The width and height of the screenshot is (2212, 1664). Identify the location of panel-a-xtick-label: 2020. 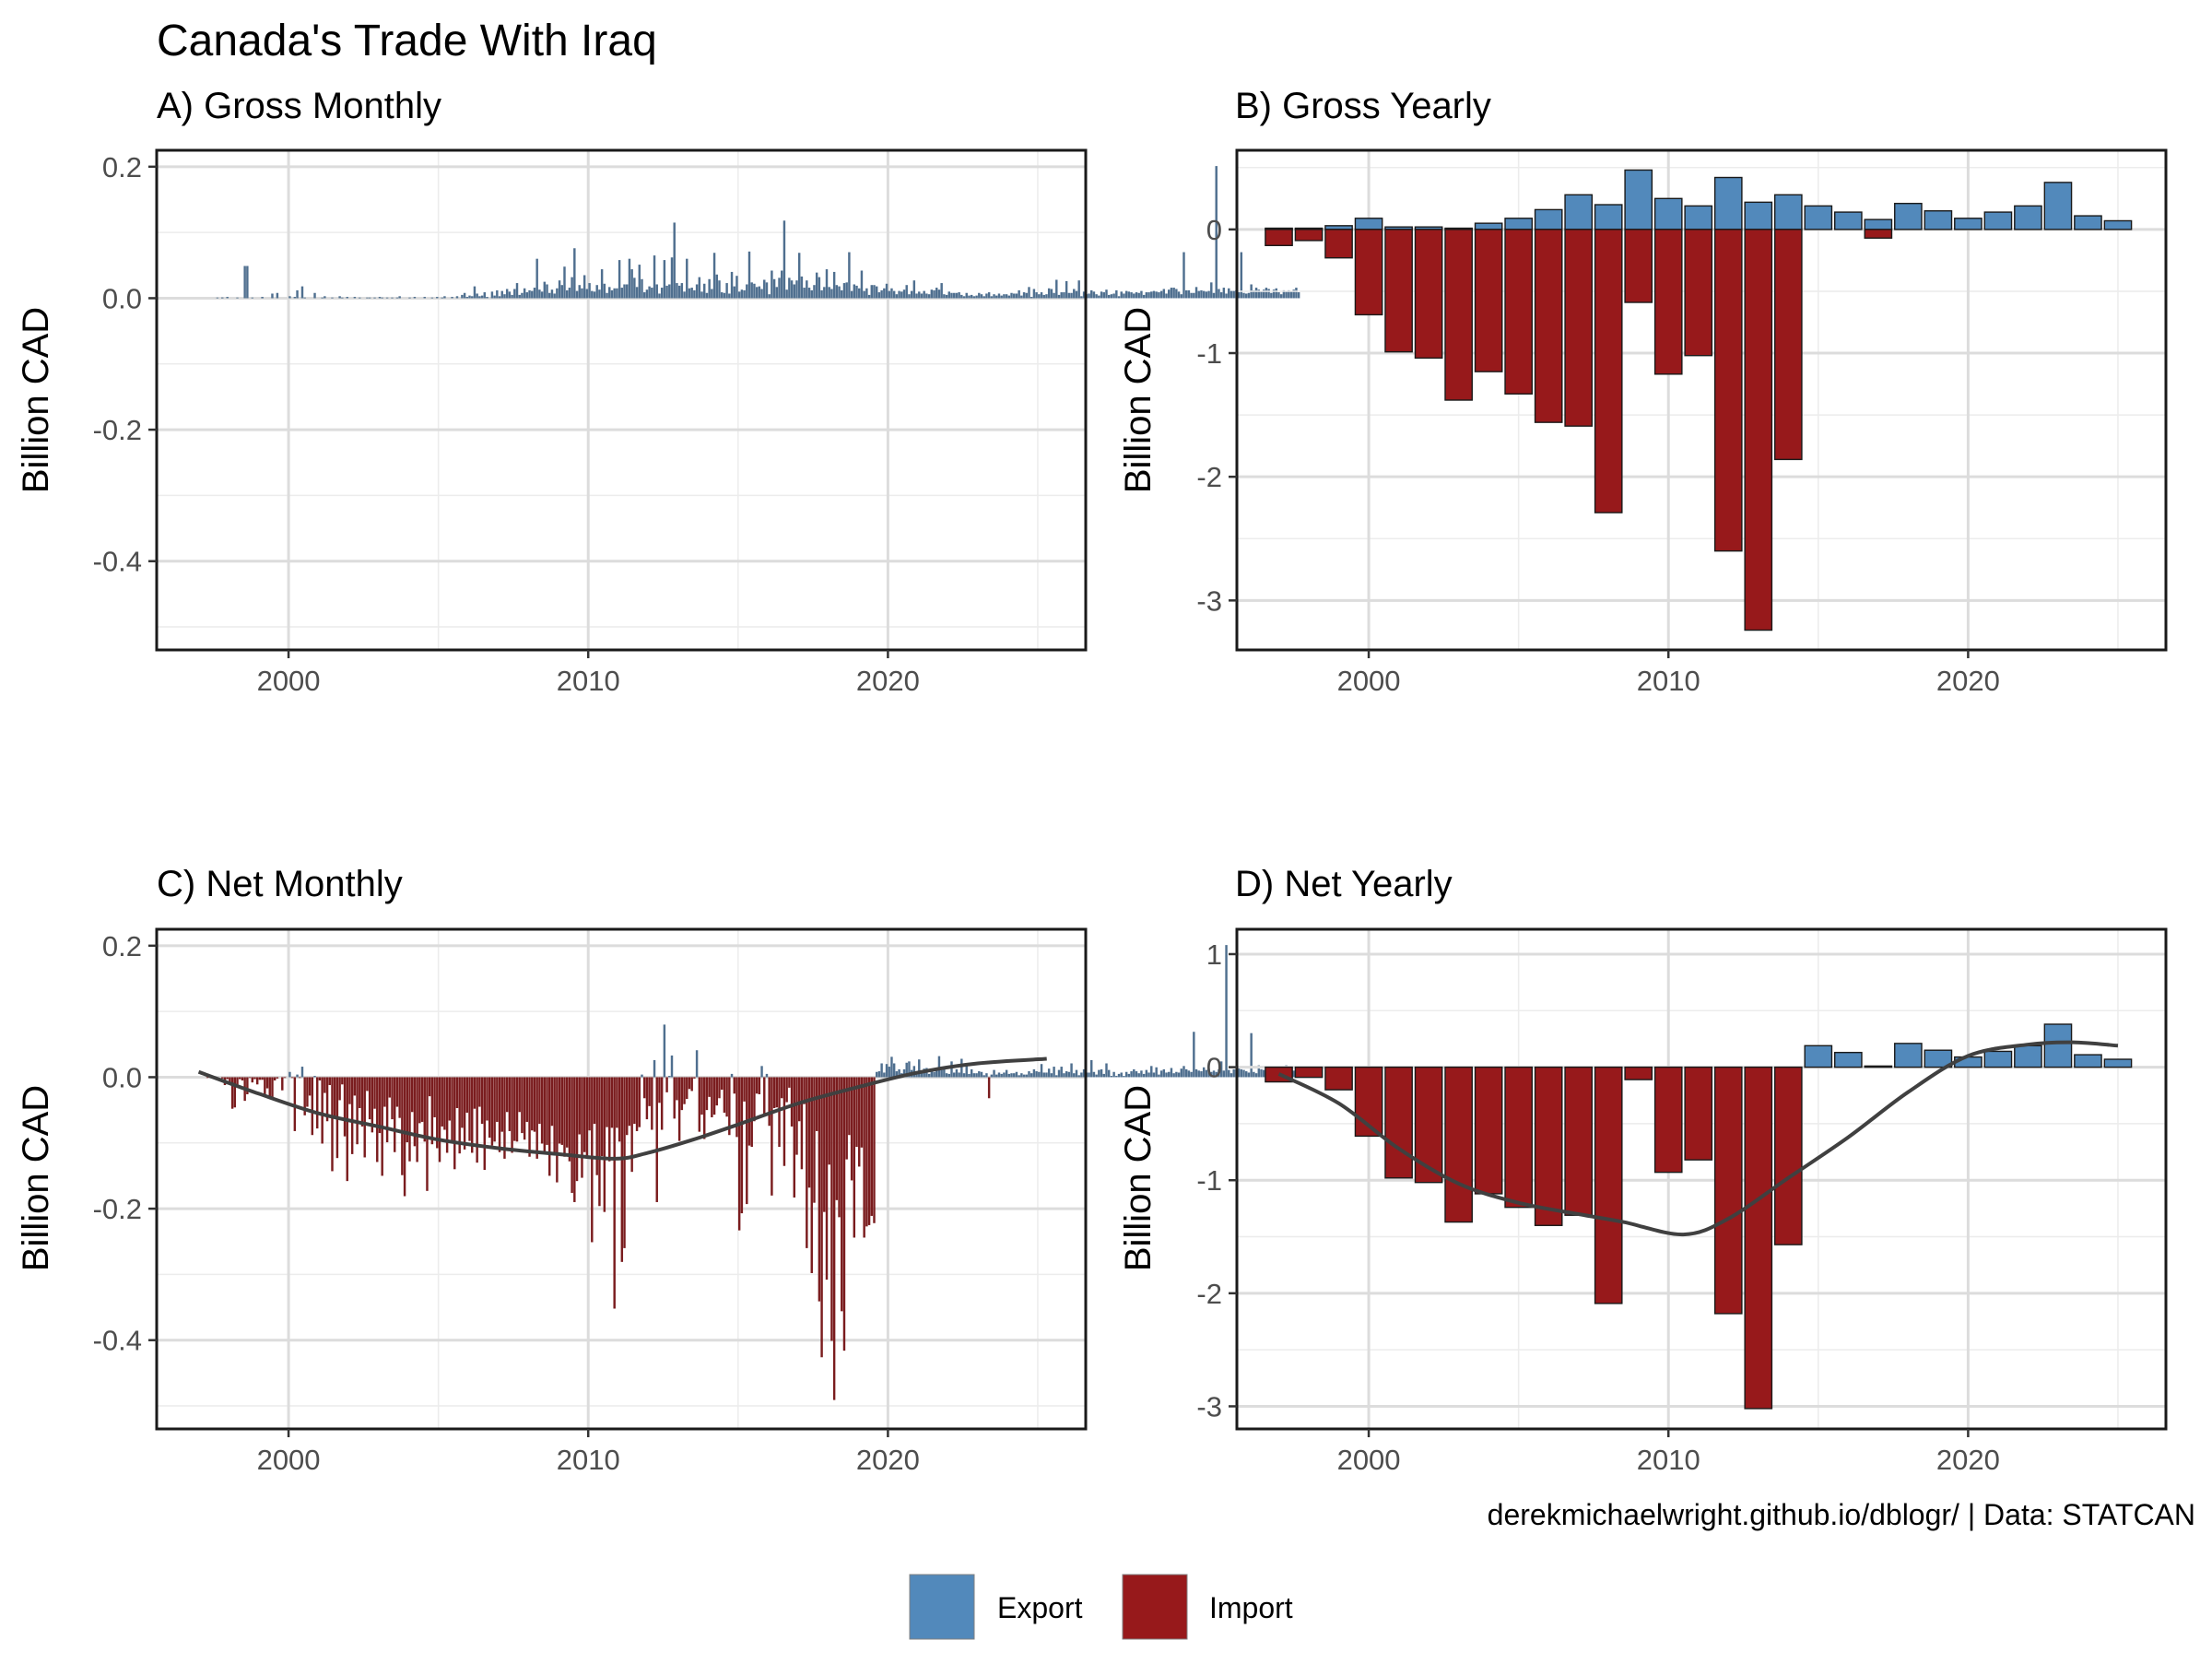
(888, 681).